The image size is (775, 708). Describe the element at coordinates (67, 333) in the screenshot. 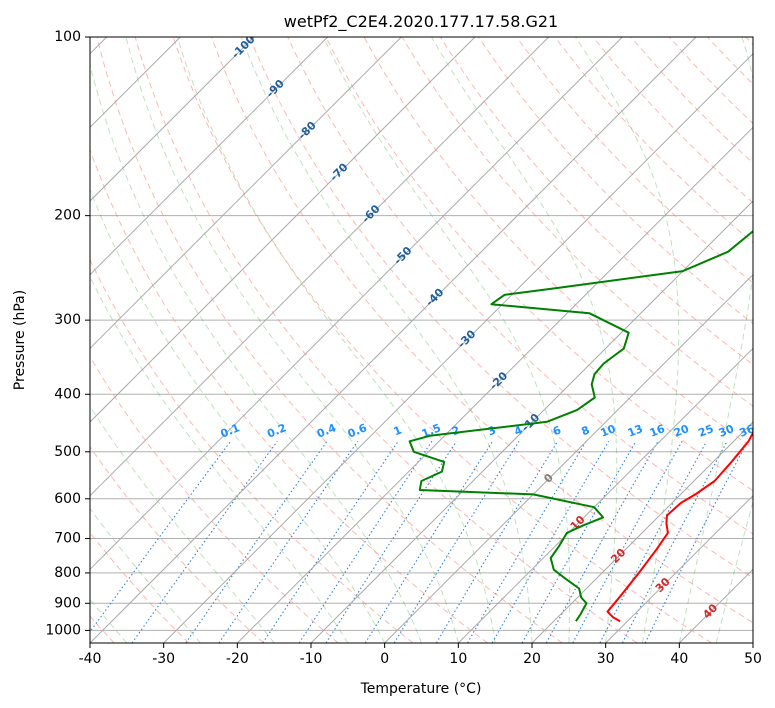

I see `y-axis: 100 200 300 400 500 600 700 800 900 1000` at that location.